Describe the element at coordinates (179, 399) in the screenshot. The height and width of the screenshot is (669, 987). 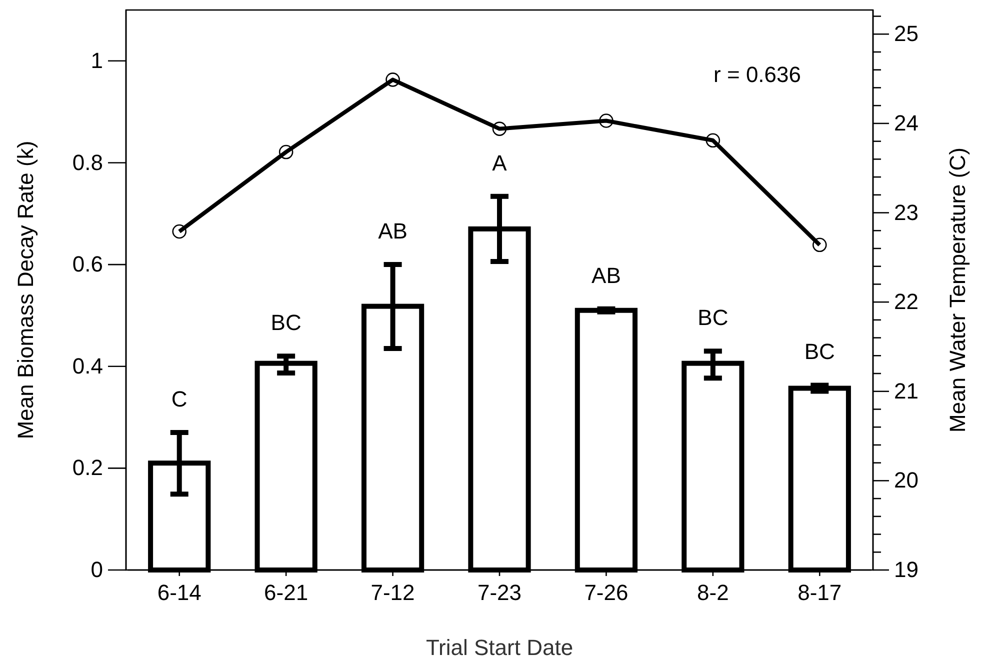
I see `annotation: C` at that location.